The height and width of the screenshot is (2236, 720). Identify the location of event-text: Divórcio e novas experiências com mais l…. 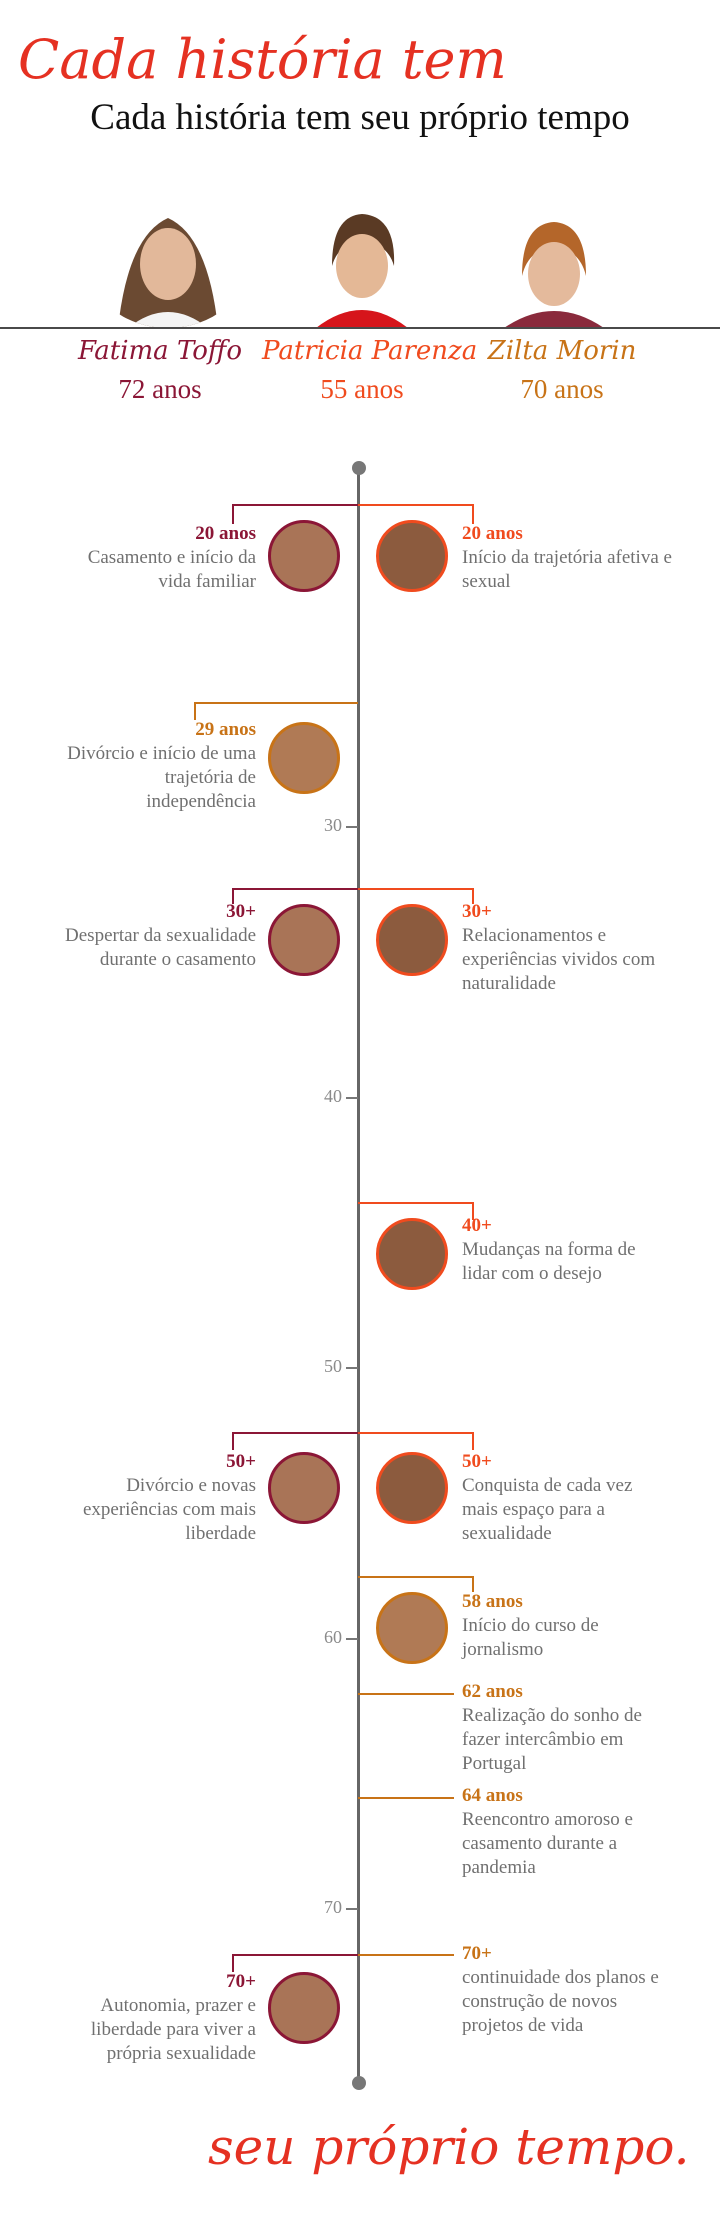
(169, 1509).